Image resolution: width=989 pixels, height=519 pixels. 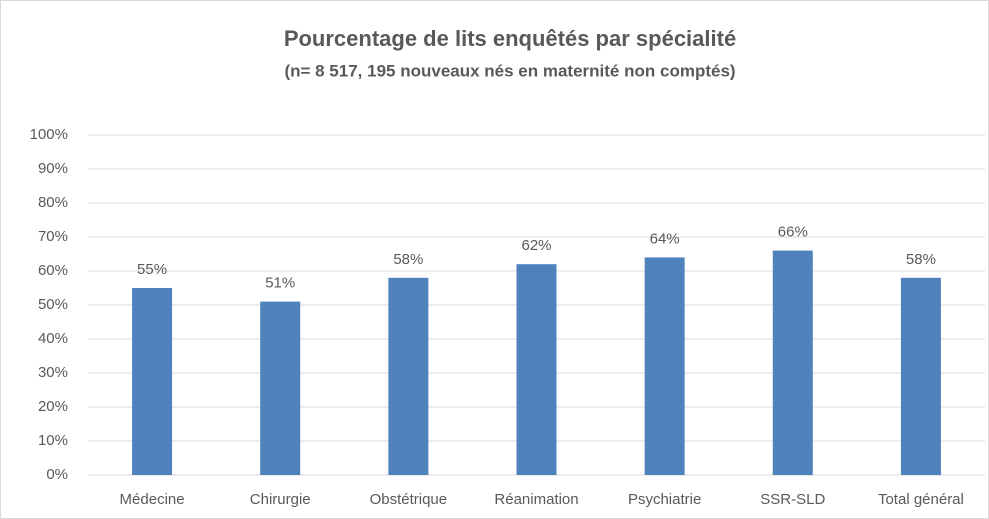 I want to click on y-tick-label: 100%, so click(x=49, y=134).